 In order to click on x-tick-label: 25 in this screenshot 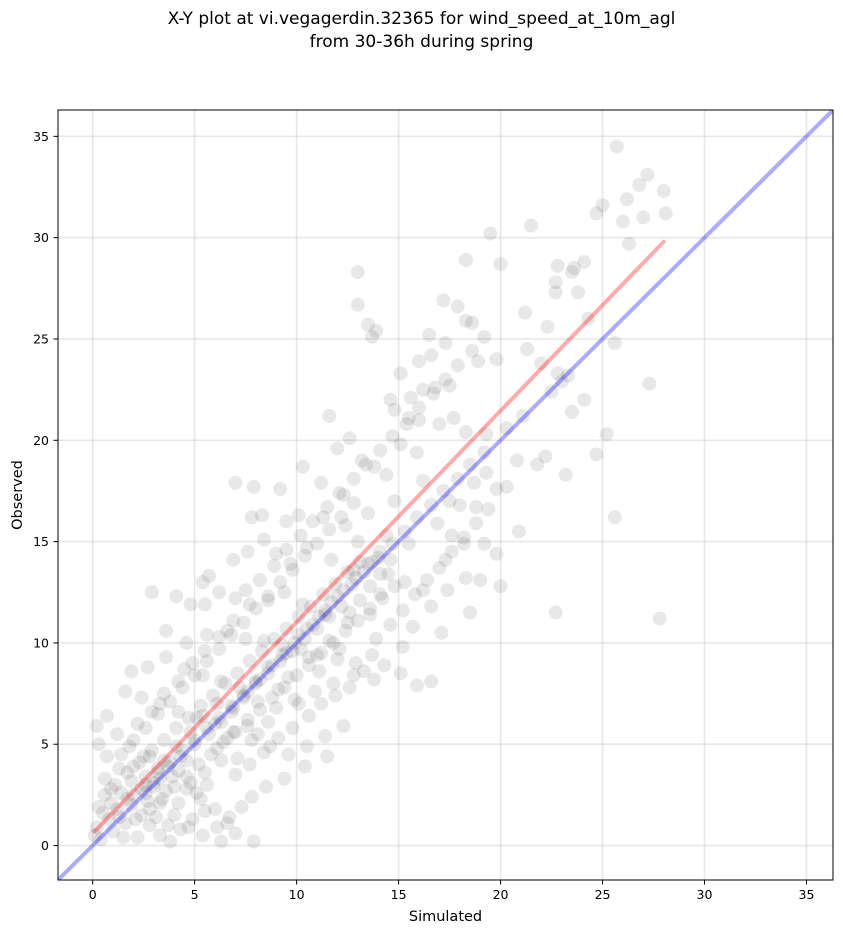, I will do `click(603, 894)`.